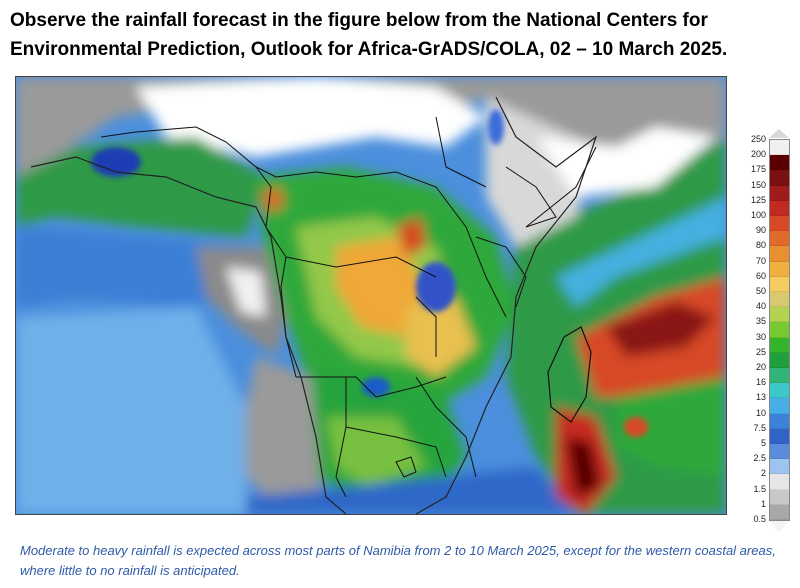  Describe the element at coordinates (760, 367) in the screenshot. I see `legend-tick-label: 20` at that location.